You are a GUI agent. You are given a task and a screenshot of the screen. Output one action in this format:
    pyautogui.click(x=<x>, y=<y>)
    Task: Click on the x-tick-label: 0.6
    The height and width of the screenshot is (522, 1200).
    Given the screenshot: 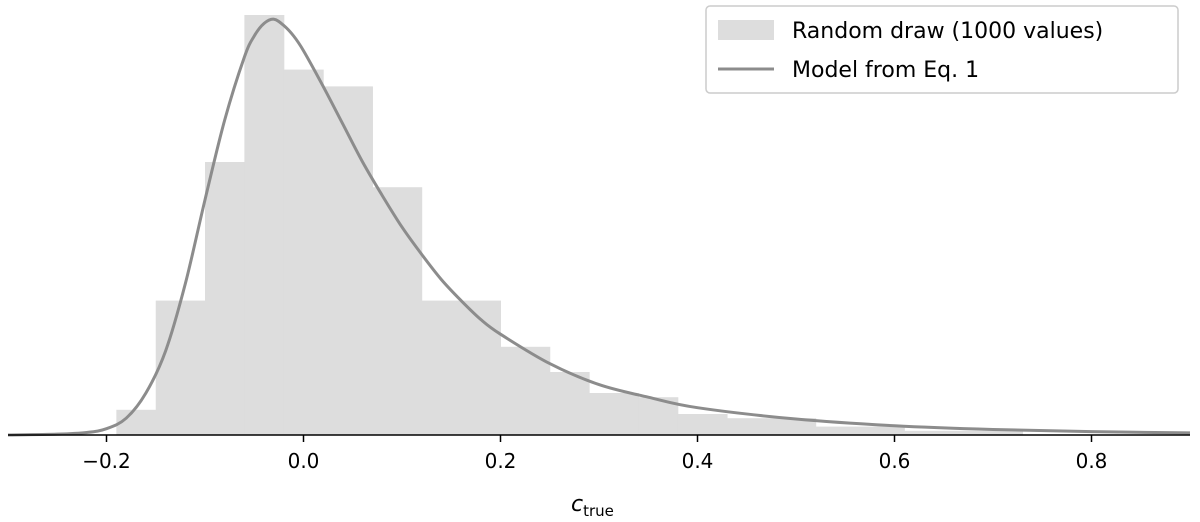 What is the action you would take?
    pyautogui.click(x=895, y=461)
    